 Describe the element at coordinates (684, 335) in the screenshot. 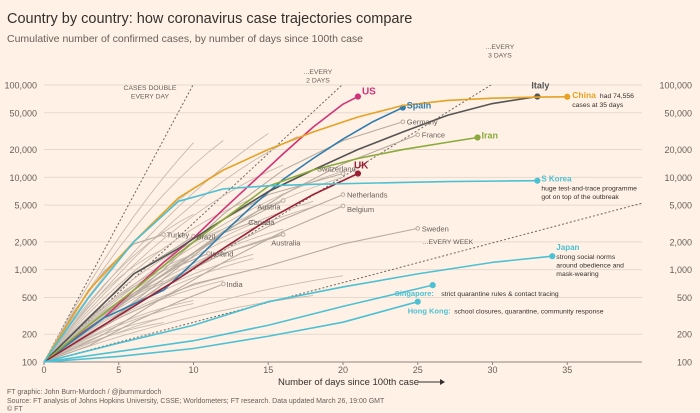

I see `y-tick-label-right: 200` at that location.